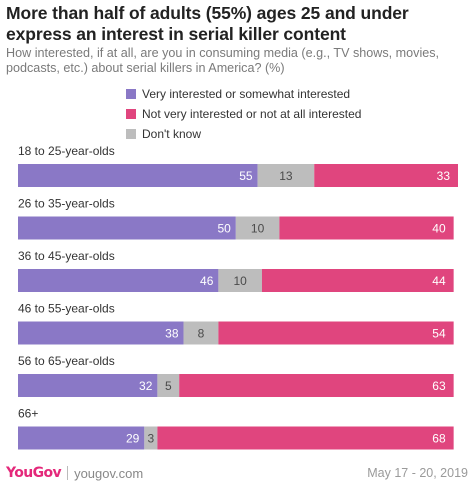 The height and width of the screenshot is (487, 474). I want to click on yougov-logo: YouGov, so click(34, 473).